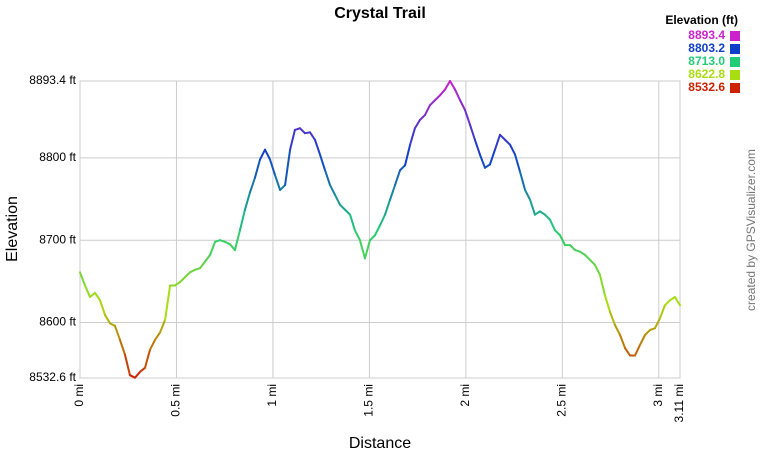 The image size is (760, 460). What do you see at coordinates (369, 400) in the screenshot?
I see `x-tick-label: 1.5 mi` at bounding box center [369, 400].